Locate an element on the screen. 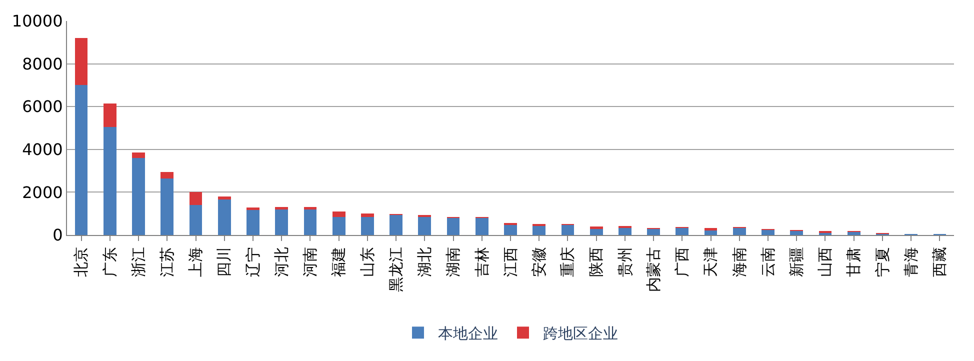  x-tick-label: 山东 is located at coordinates (367, 262).